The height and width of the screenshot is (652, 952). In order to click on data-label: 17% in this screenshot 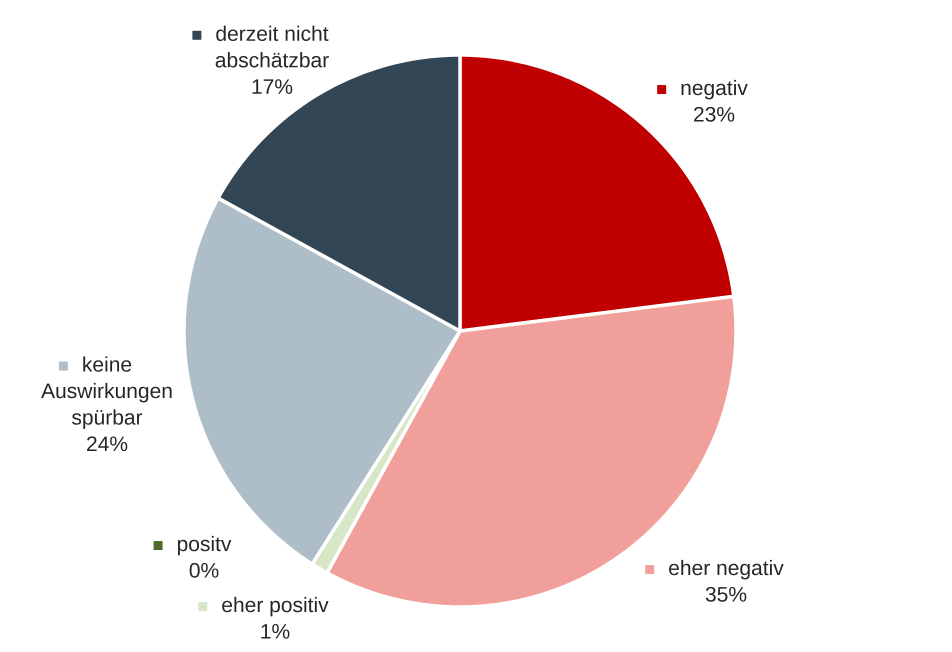, I will do `click(272, 86)`.